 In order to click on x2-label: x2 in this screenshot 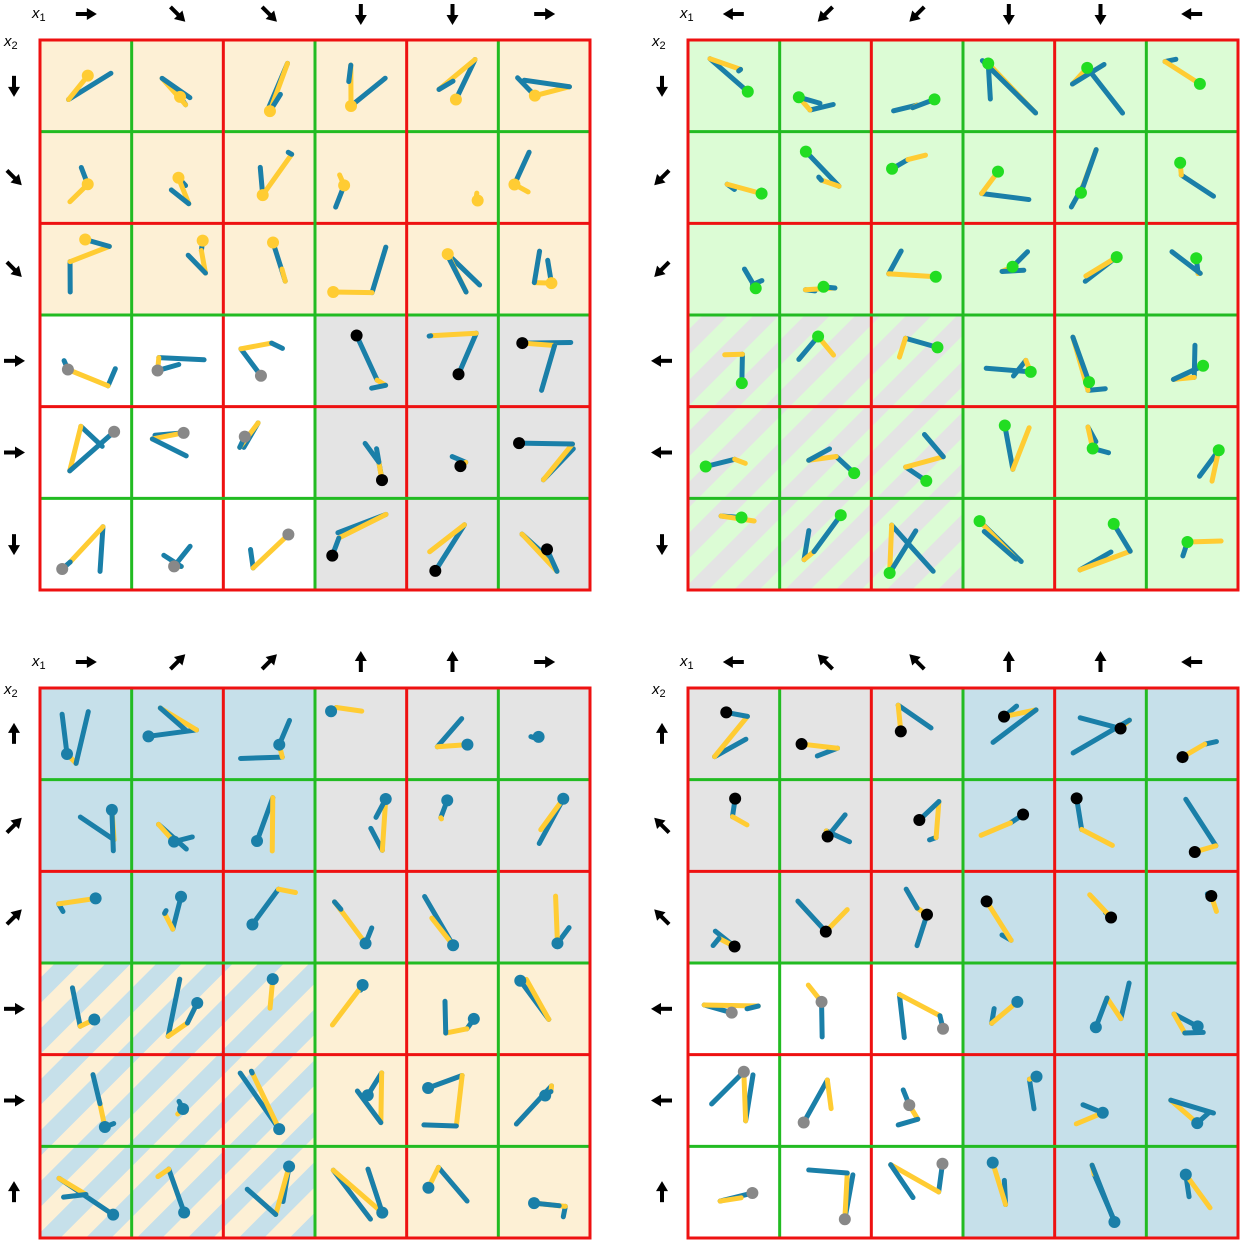, I will do `click(658, 690)`.